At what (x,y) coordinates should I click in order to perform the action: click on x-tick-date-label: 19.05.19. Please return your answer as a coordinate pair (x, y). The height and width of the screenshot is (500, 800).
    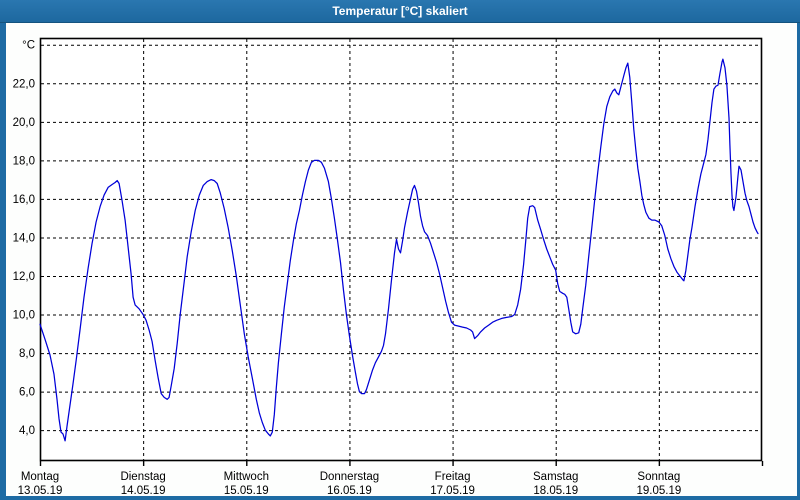
    Looking at the image, I should click on (658, 491).